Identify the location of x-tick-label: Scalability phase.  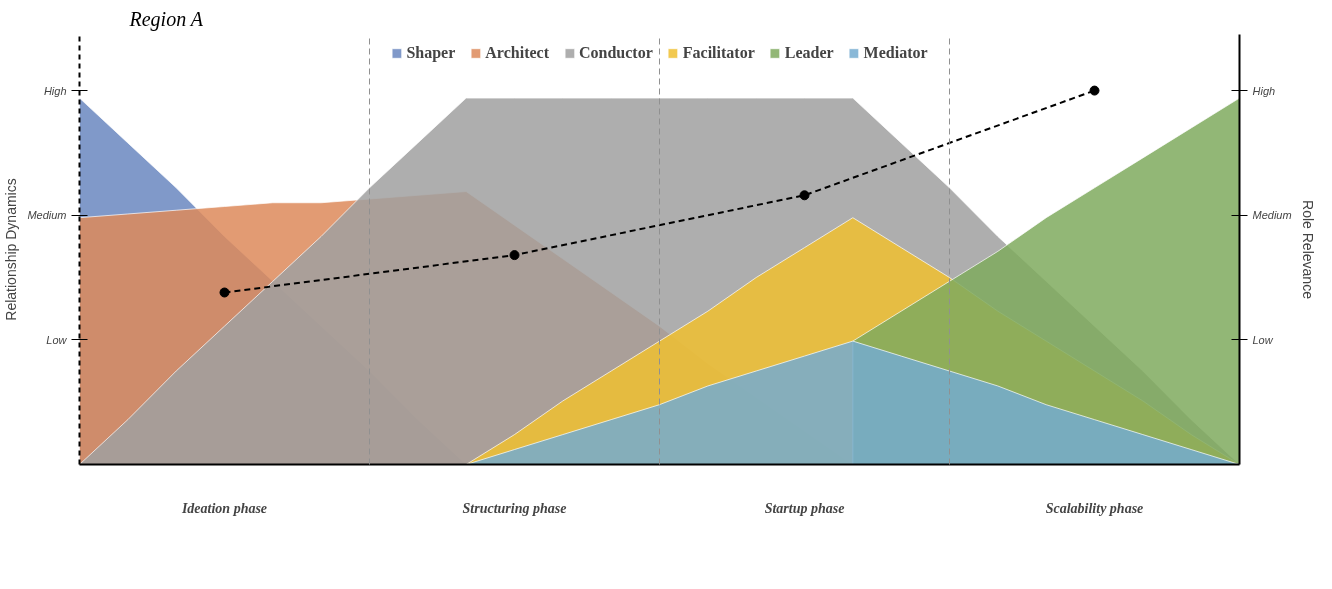
(1094, 508).